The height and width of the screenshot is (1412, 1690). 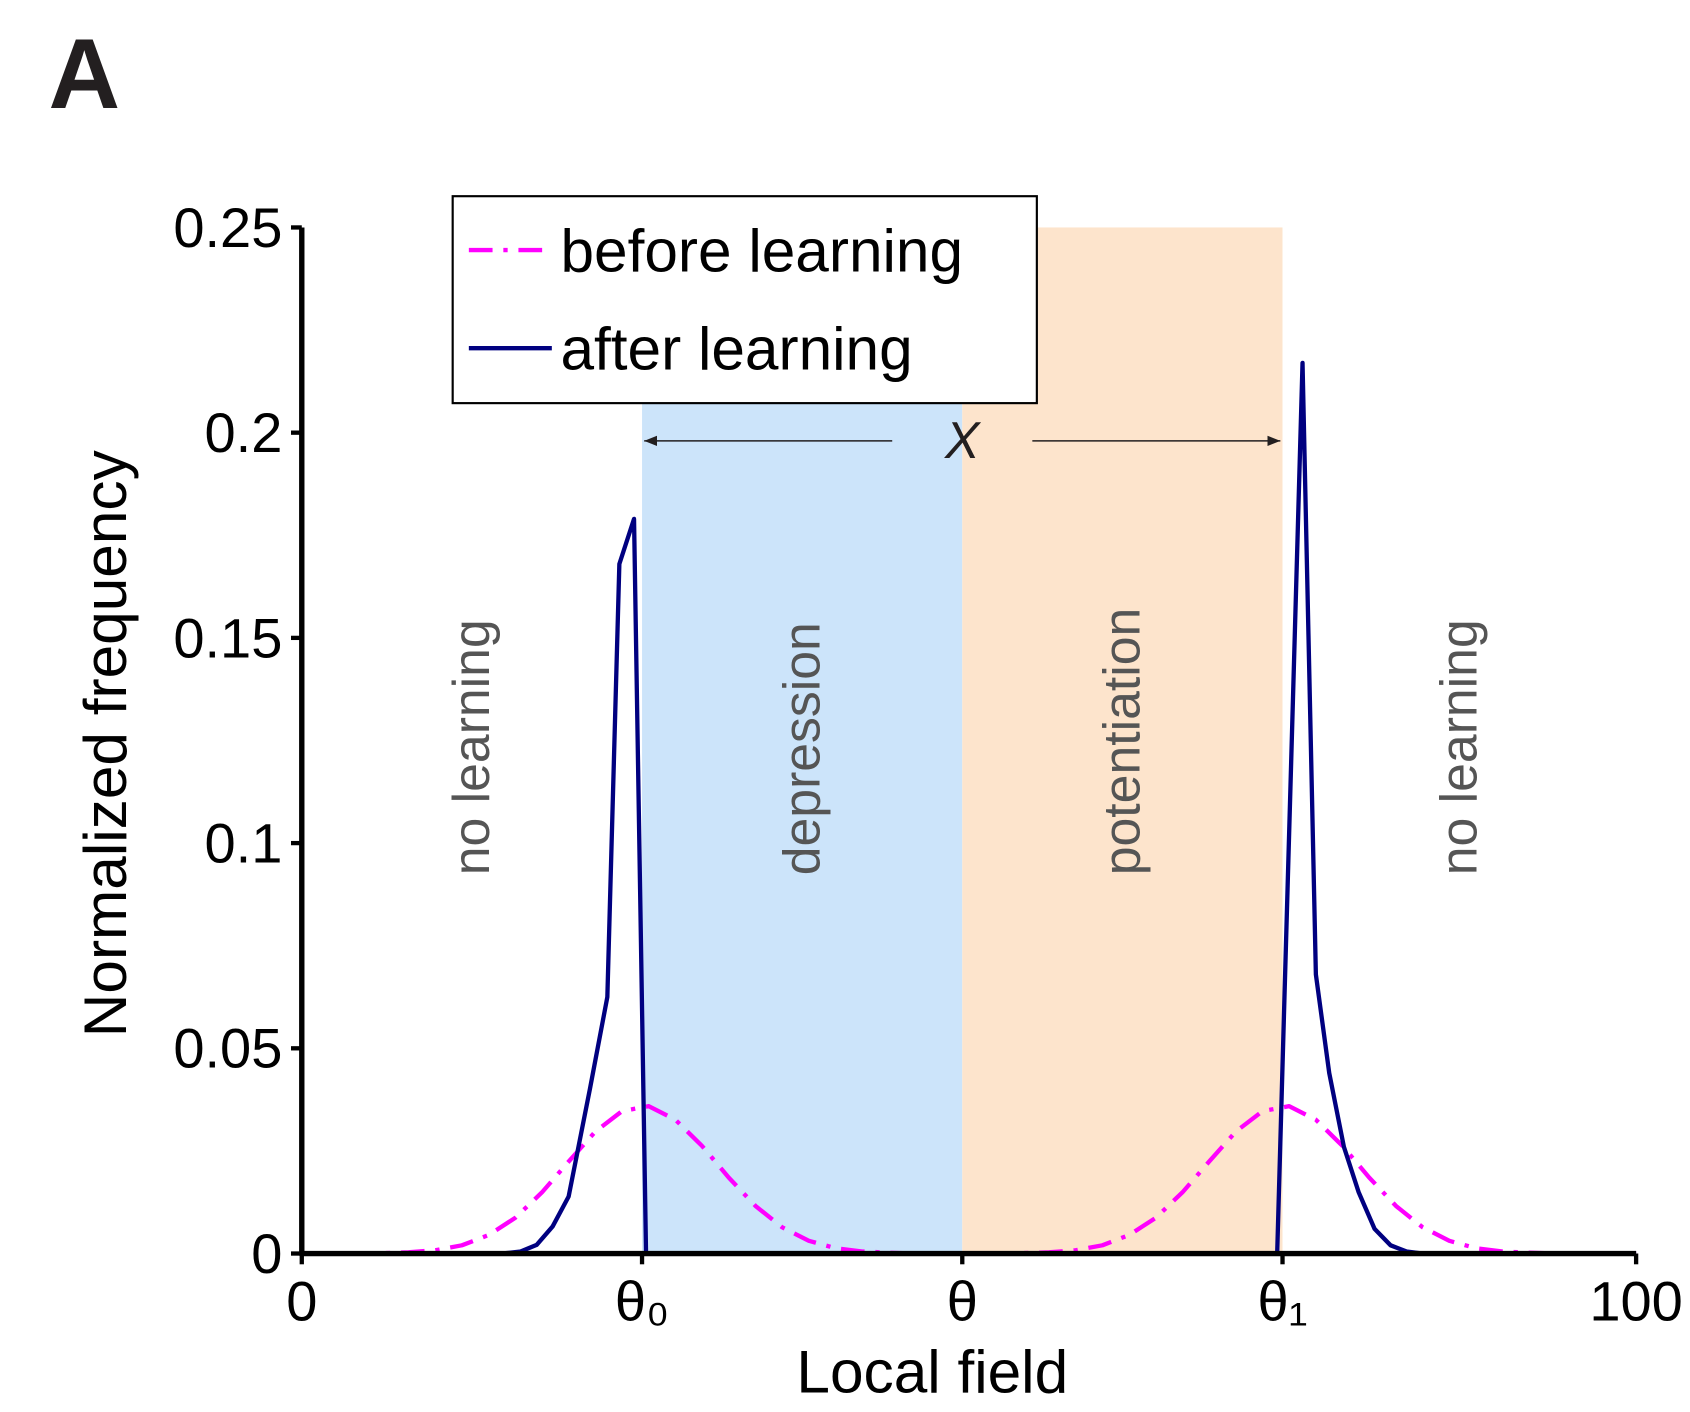 I want to click on y-tick-label: 0.15, so click(x=227, y=637).